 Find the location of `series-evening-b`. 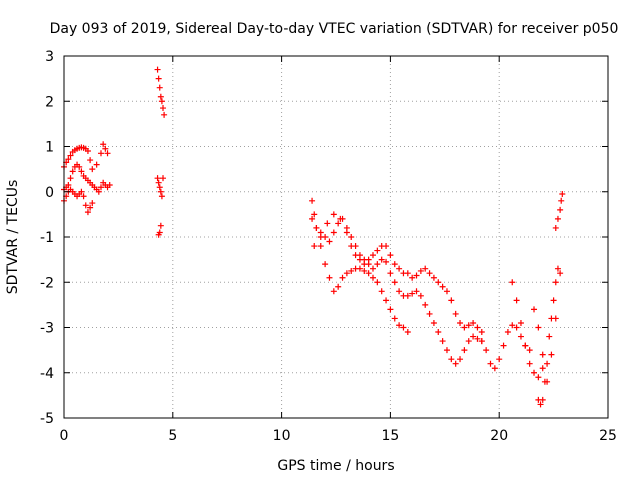

series-evening-b is located at coordinates (527, 330).